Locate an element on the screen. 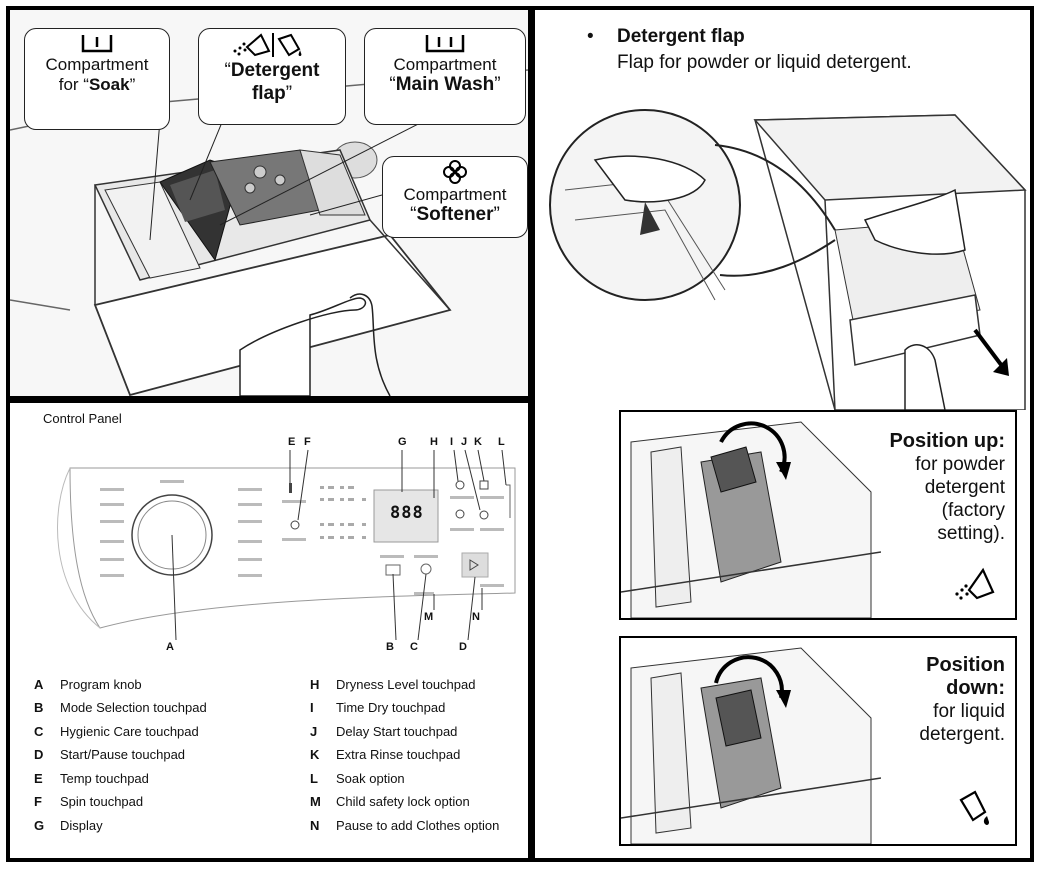  detergent-line1: “Detergent is located at coordinates (272, 70).